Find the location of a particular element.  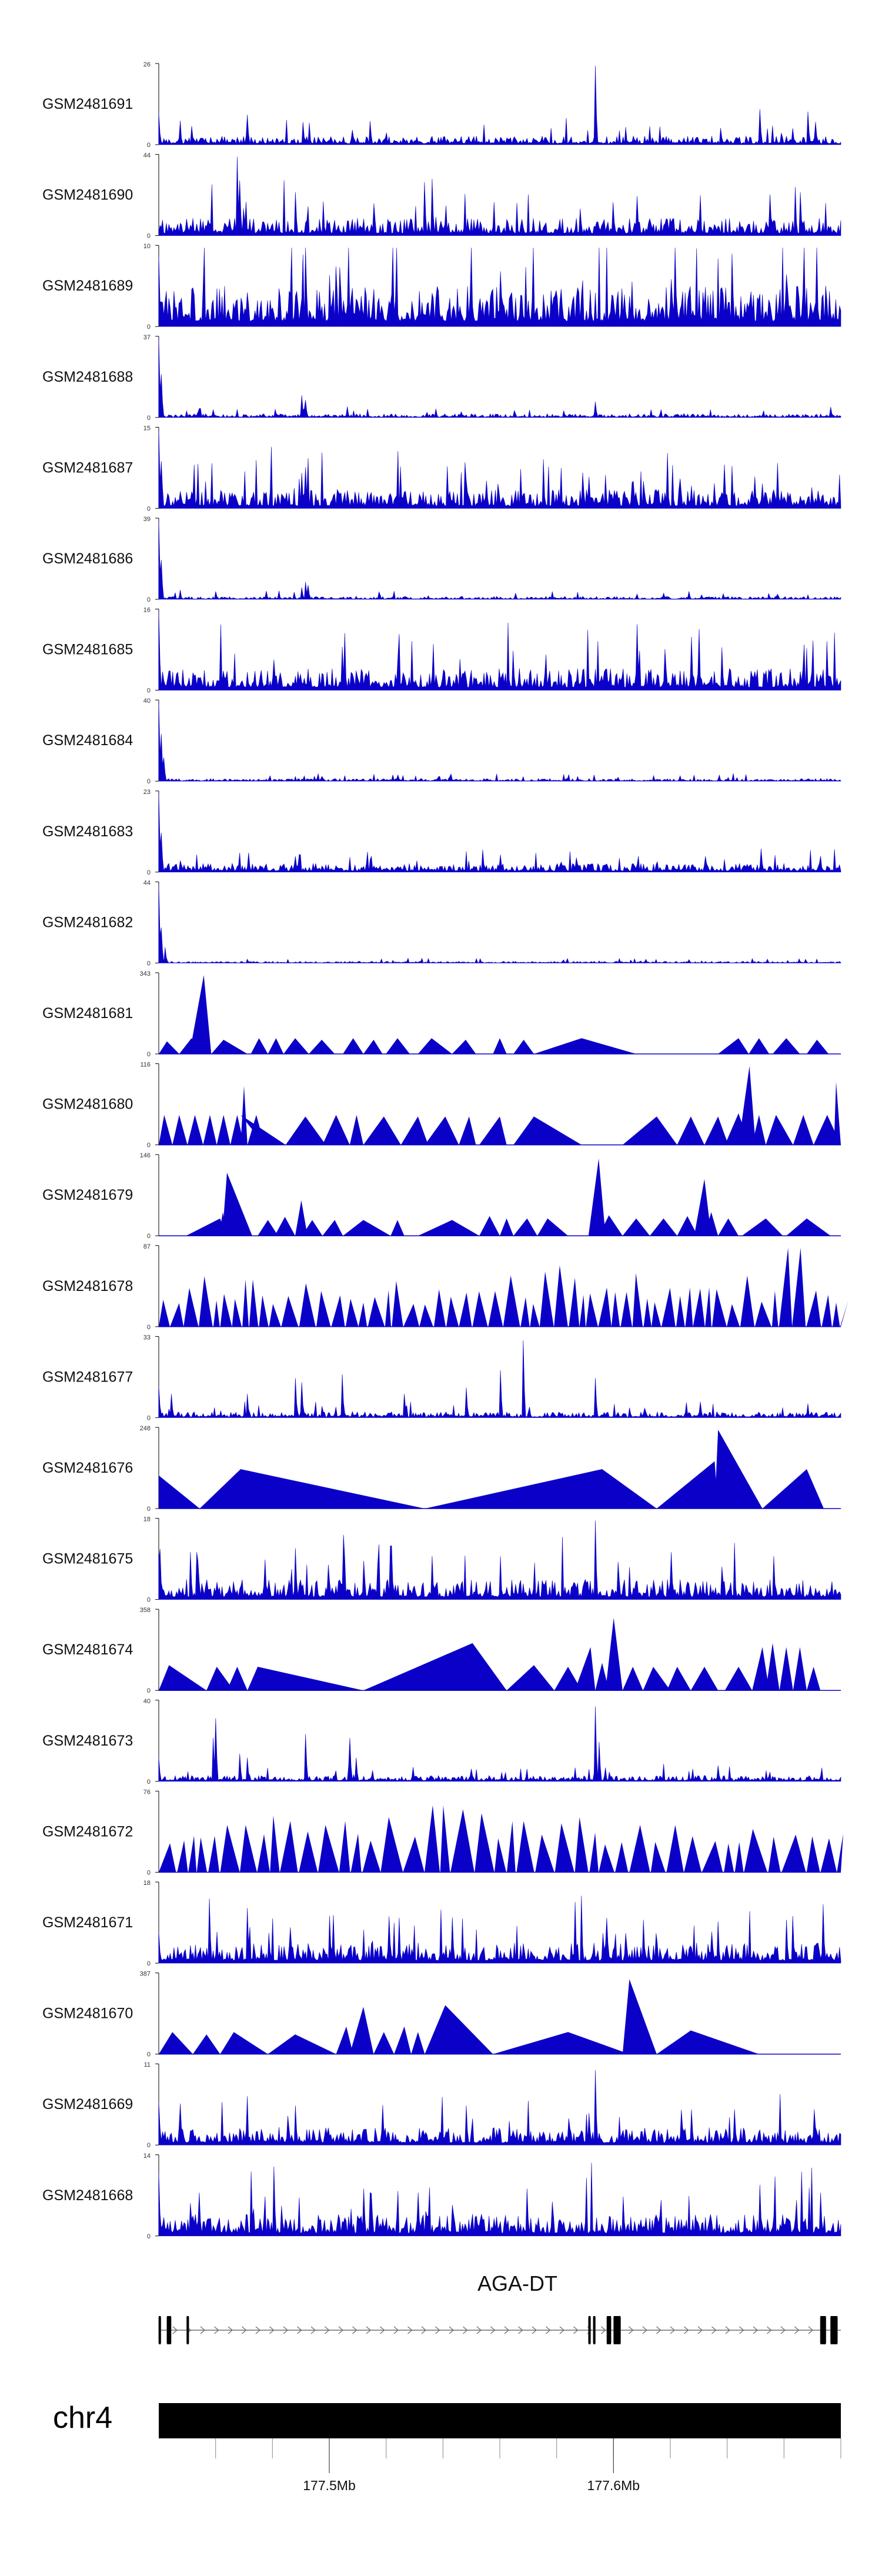

y-max-label: 26 is located at coordinates (147, 64).